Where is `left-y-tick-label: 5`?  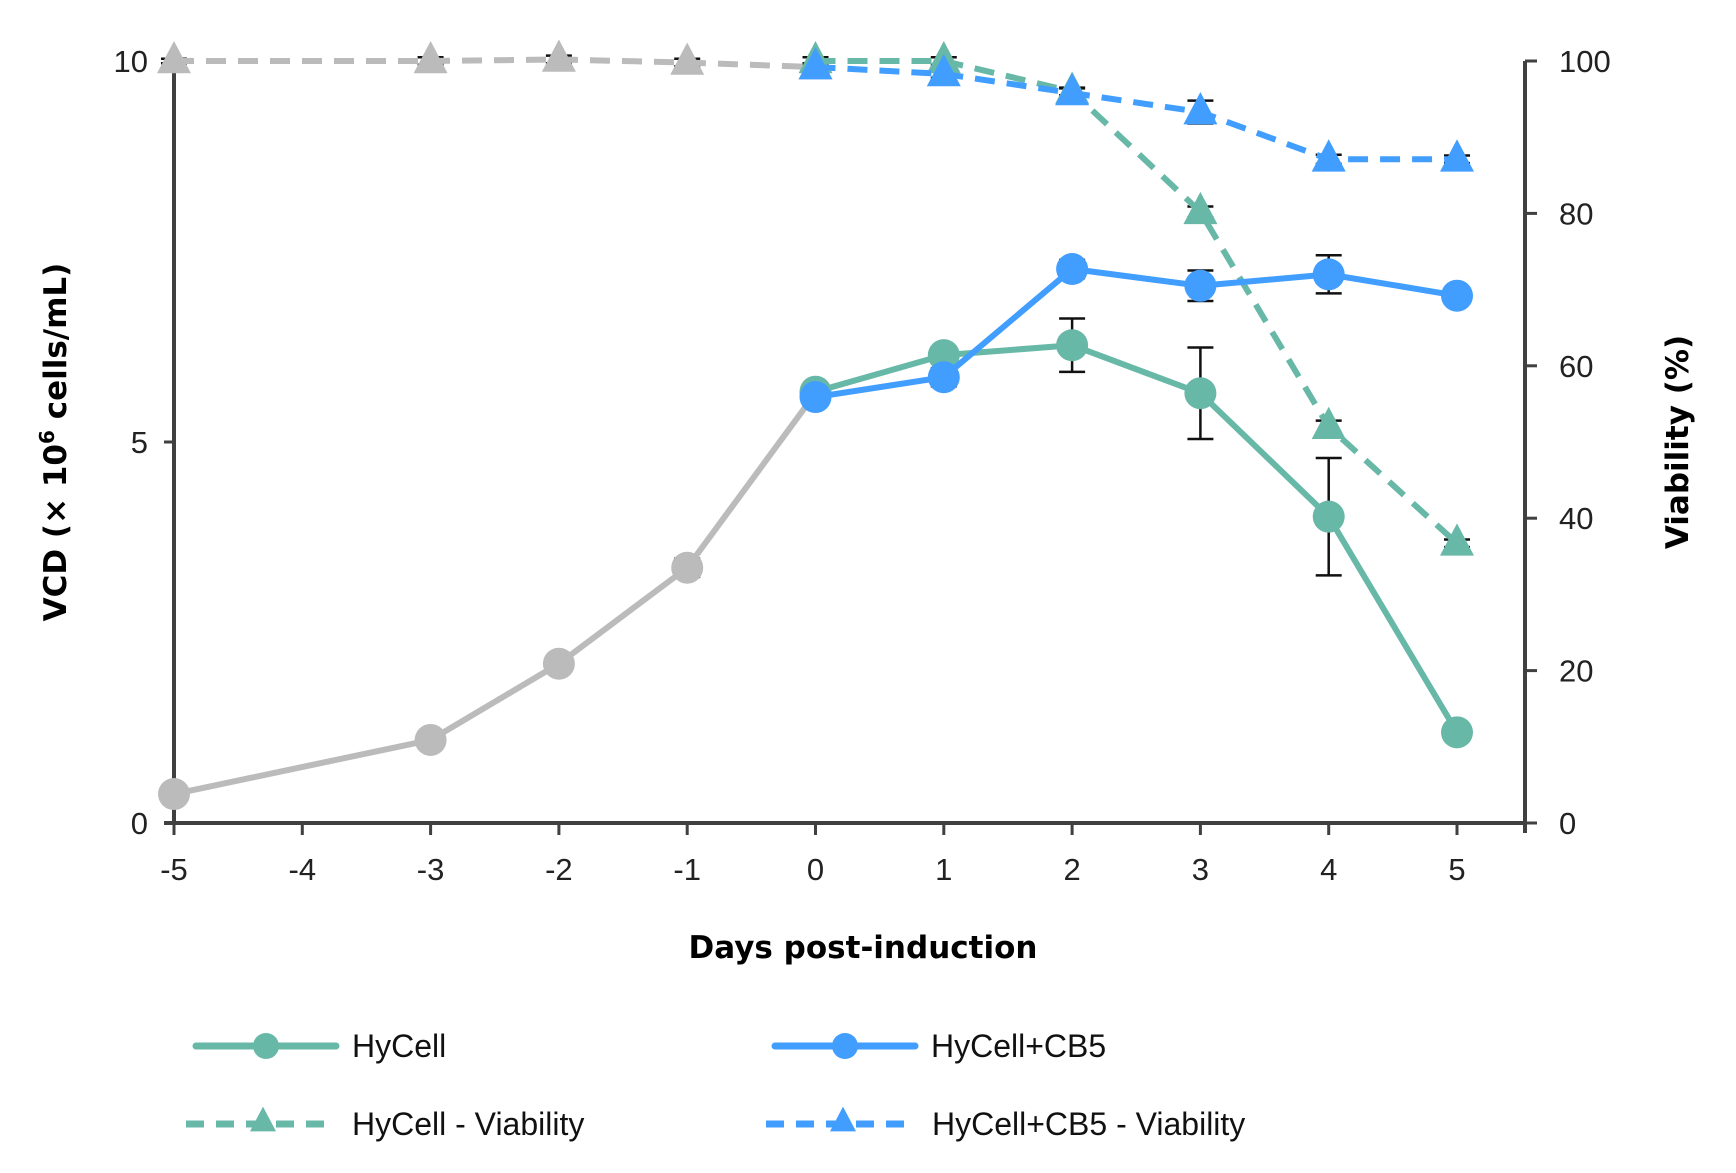 left-y-tick-label: 5 is located at coordinates (139, 442).